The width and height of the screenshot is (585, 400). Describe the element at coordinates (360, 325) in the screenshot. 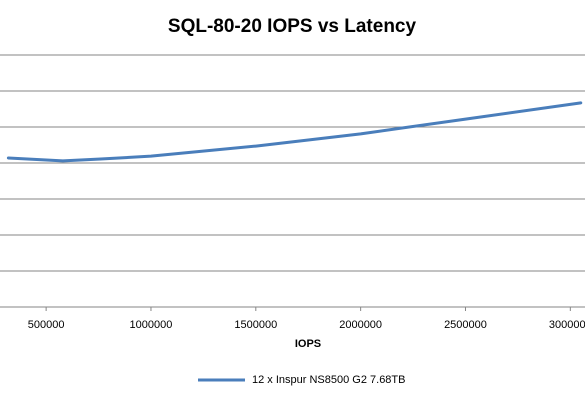

I see `x-tick-label: 2000000` at that location.